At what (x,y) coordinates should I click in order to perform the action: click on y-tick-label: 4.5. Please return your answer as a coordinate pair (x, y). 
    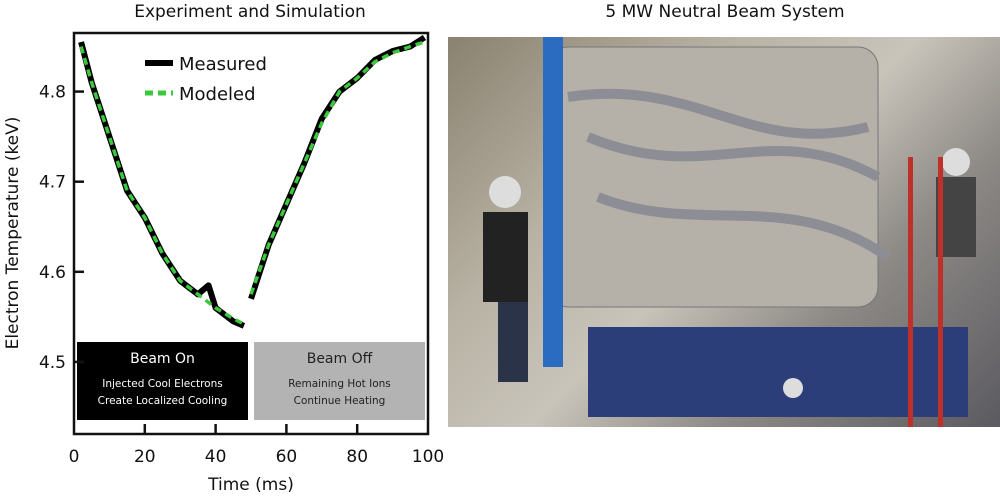
    Looking at the image, I should click on (52, 363).